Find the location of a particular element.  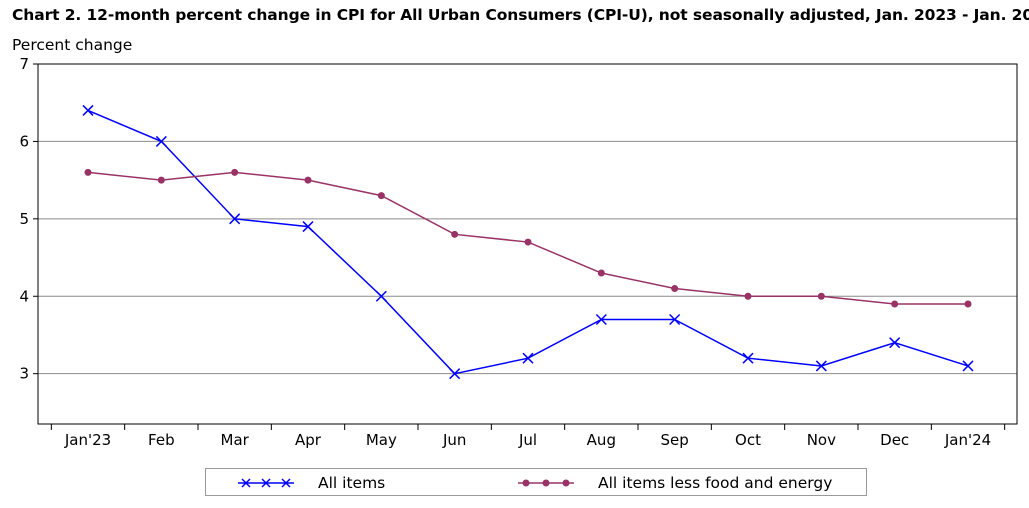

legend-swatch-circle-marker is located at coordinates (546, 483).